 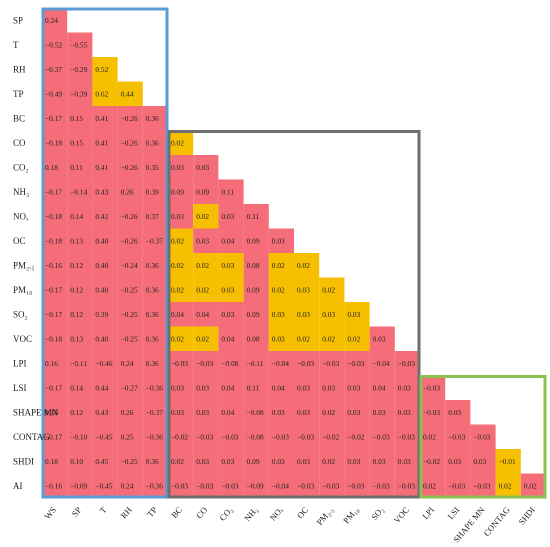 What do you see at coordinates (80, 240) in the screenshot?
I see `cell-r9-c1` at bounding box center [80, 240].